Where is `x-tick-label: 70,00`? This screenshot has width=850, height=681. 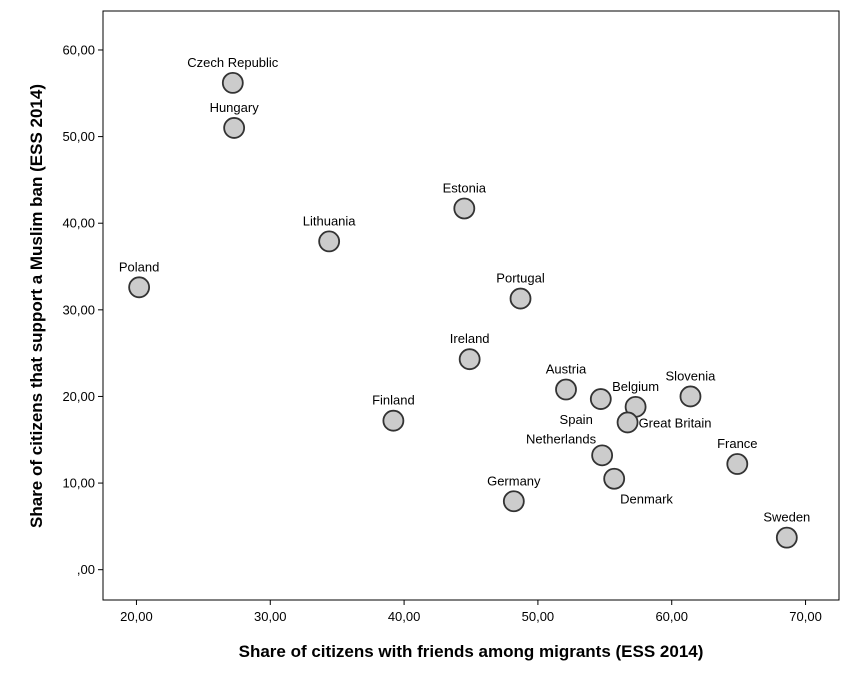
x-tick-label: 70,00 is located at coordinates (805, 616).